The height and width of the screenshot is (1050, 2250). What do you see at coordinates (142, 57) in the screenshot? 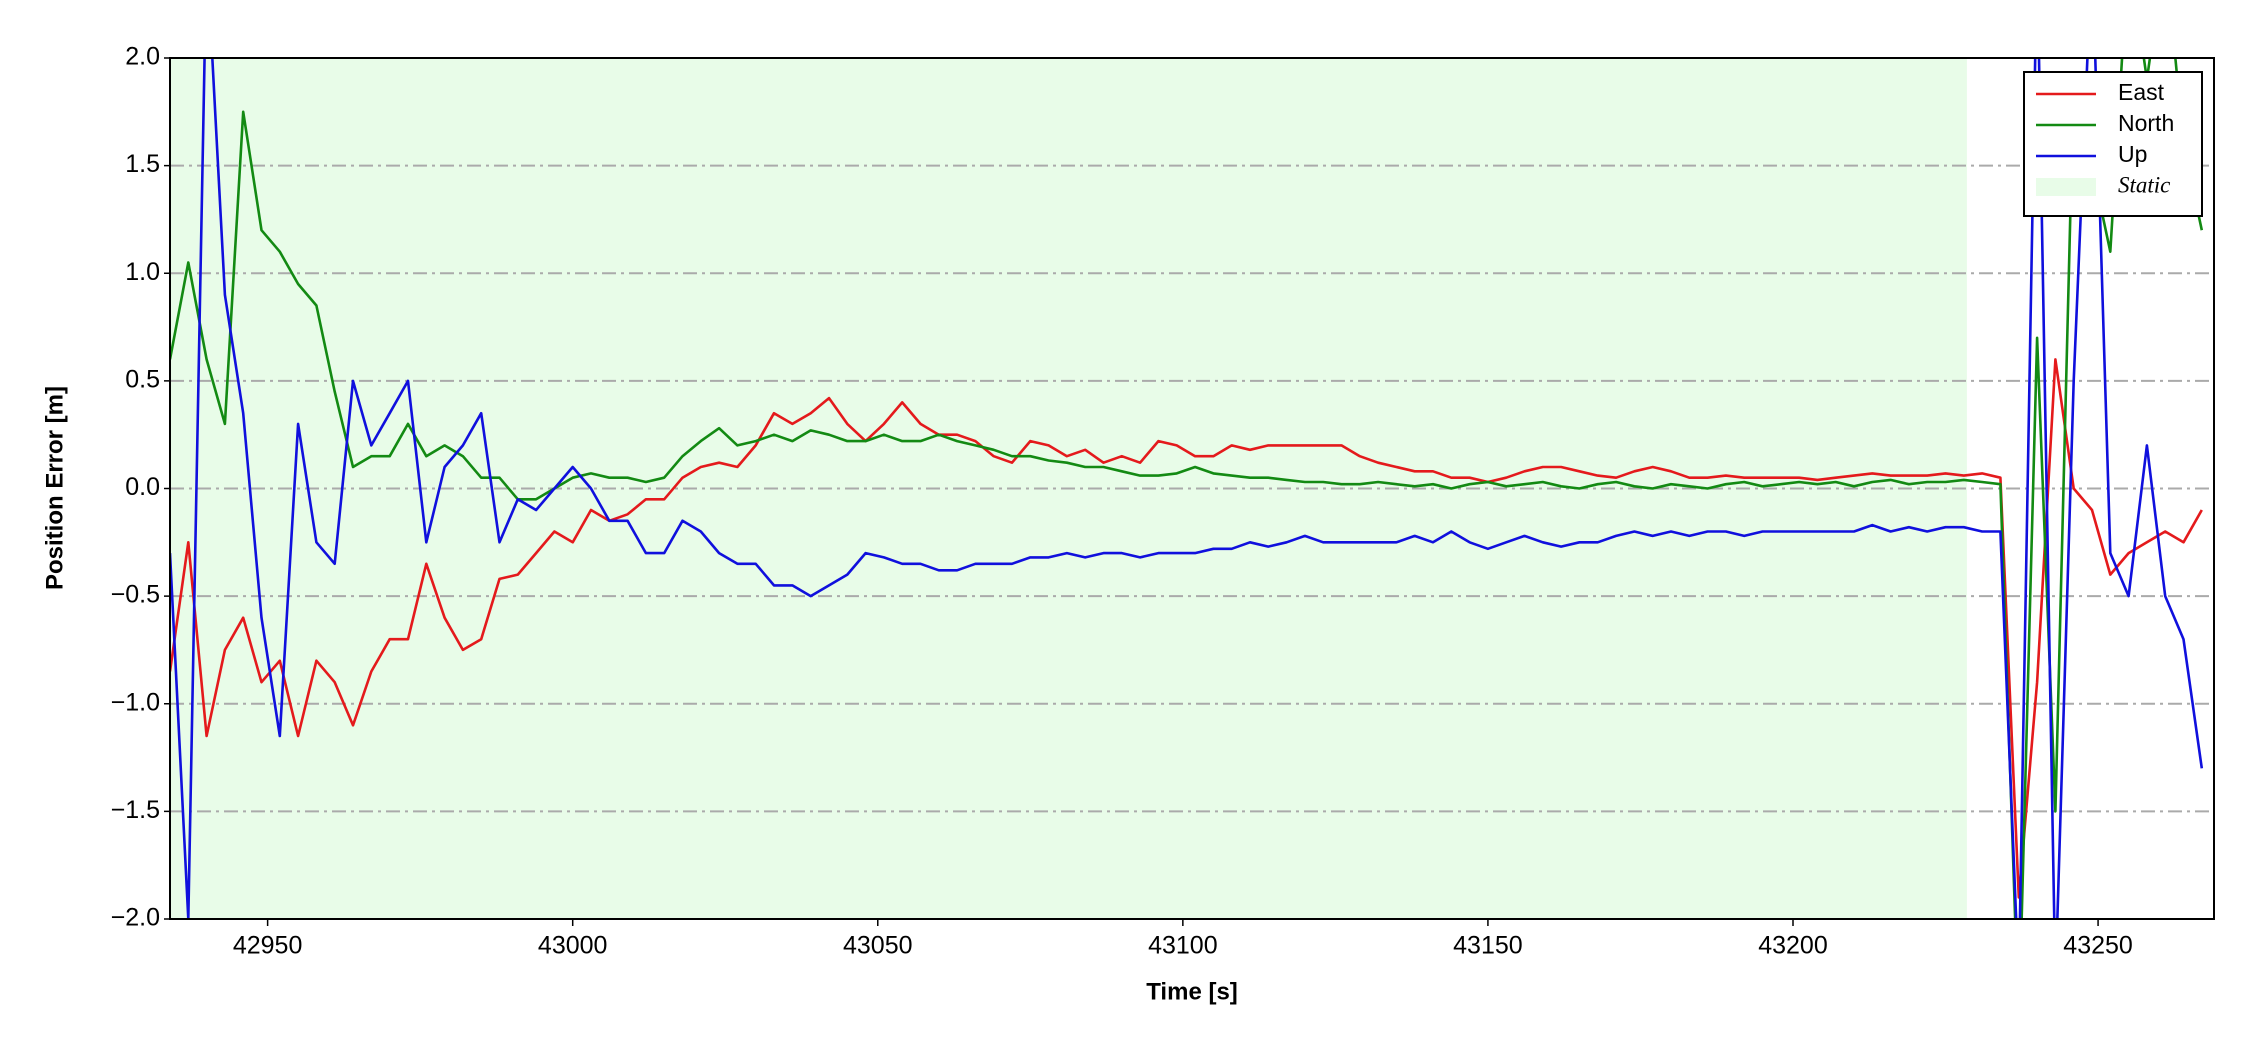
I see `y-tick-label: 2.0` at bounding box center [142, 57].